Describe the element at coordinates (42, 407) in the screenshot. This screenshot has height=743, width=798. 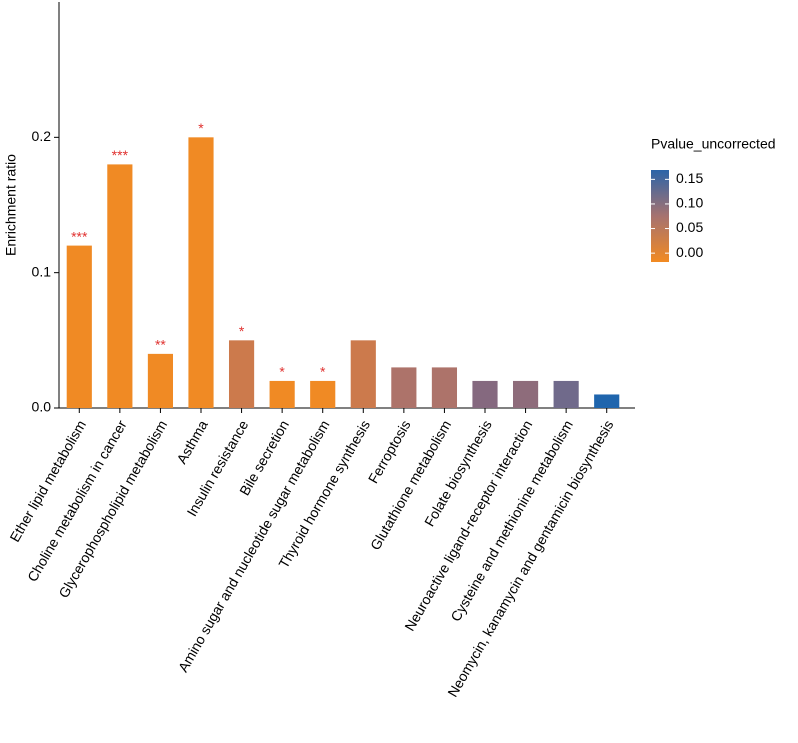
I see `y-tick-label: 0.0` at that location.